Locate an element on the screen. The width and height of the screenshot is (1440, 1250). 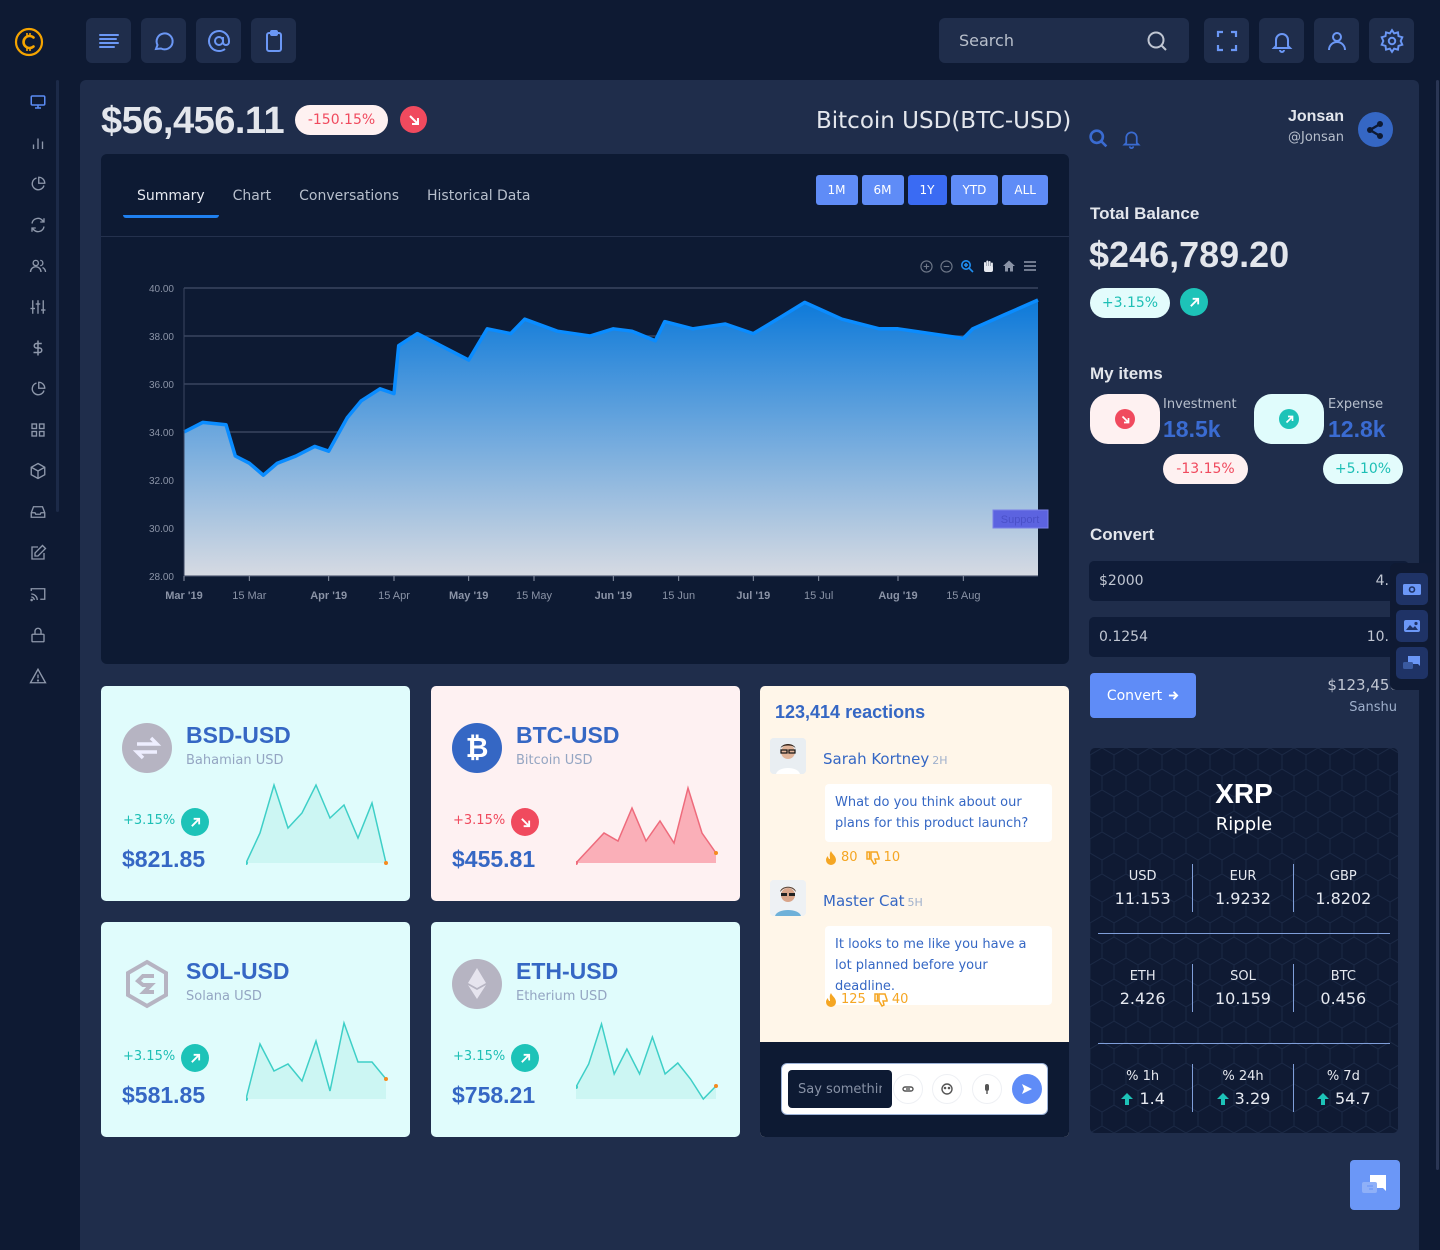
fullscreen-icon is located at coordinates (1227, 41).